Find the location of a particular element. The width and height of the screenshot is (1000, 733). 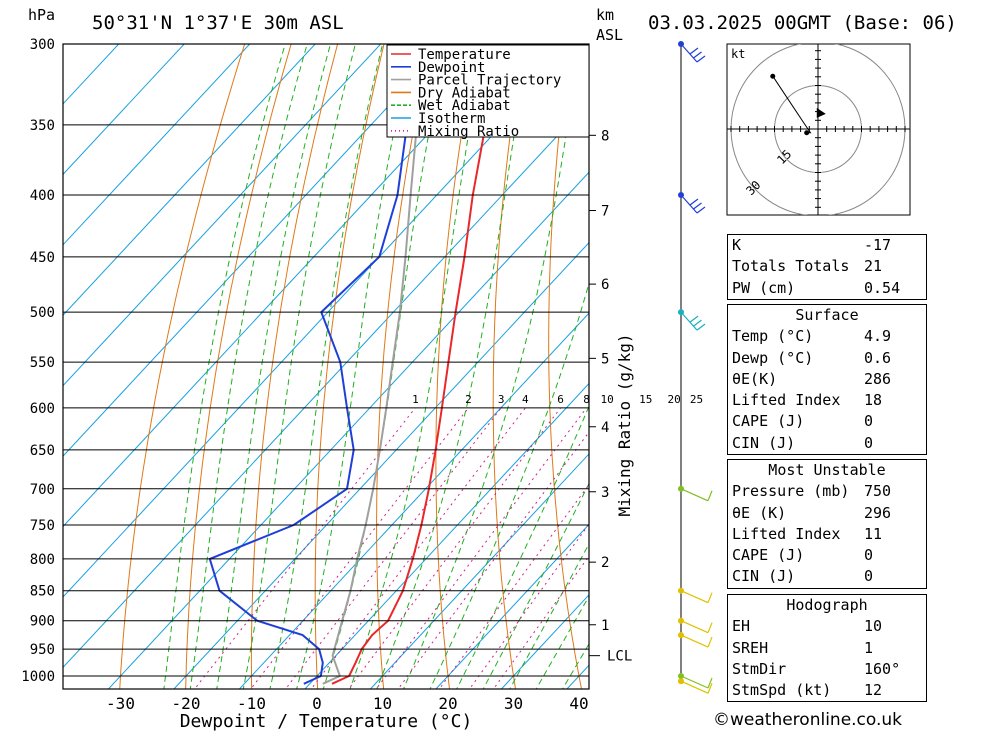

mixing-ratio-label: 3 is located at coordinates (501, 399).